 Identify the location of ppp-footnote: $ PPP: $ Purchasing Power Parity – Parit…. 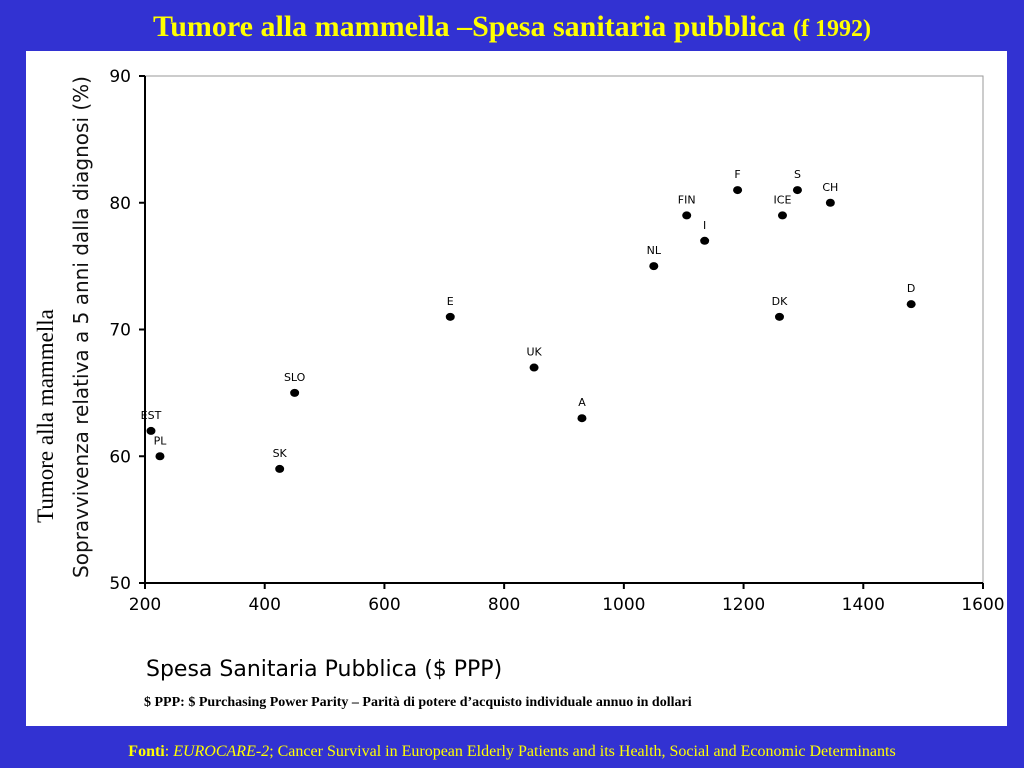
(418, 702).